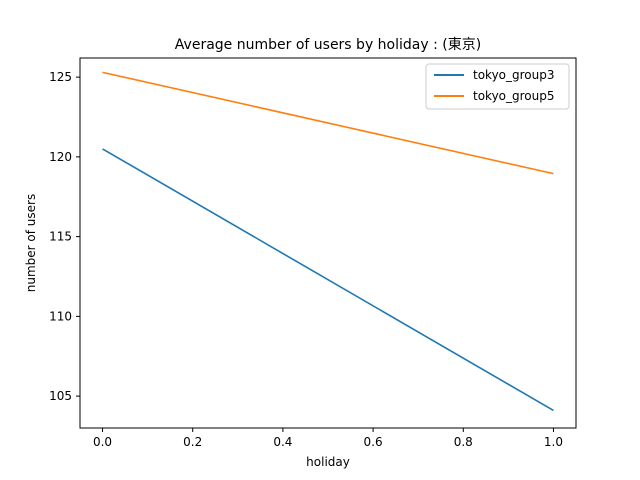  Describe the element at coordinates (463, 442) in the screenshot. I see `x-tick-label: 0.8` at that location.